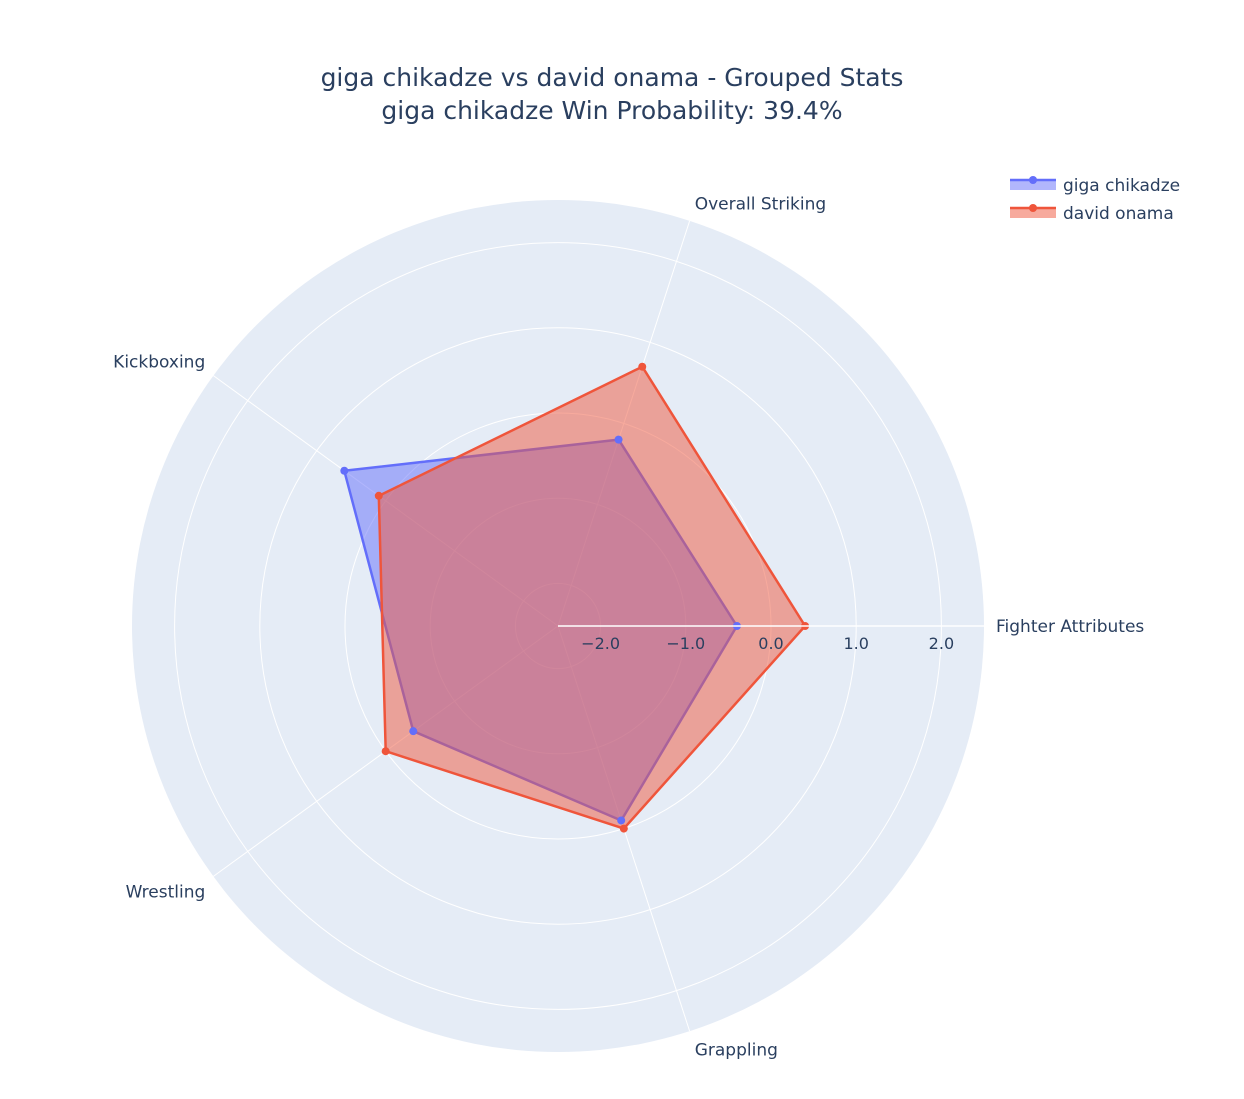 This screenshot has width=1244, height=1099. Describe the element at coordinates (855, 643) in the screenshot. I see `radial-tick-label: 1.0` at that location.